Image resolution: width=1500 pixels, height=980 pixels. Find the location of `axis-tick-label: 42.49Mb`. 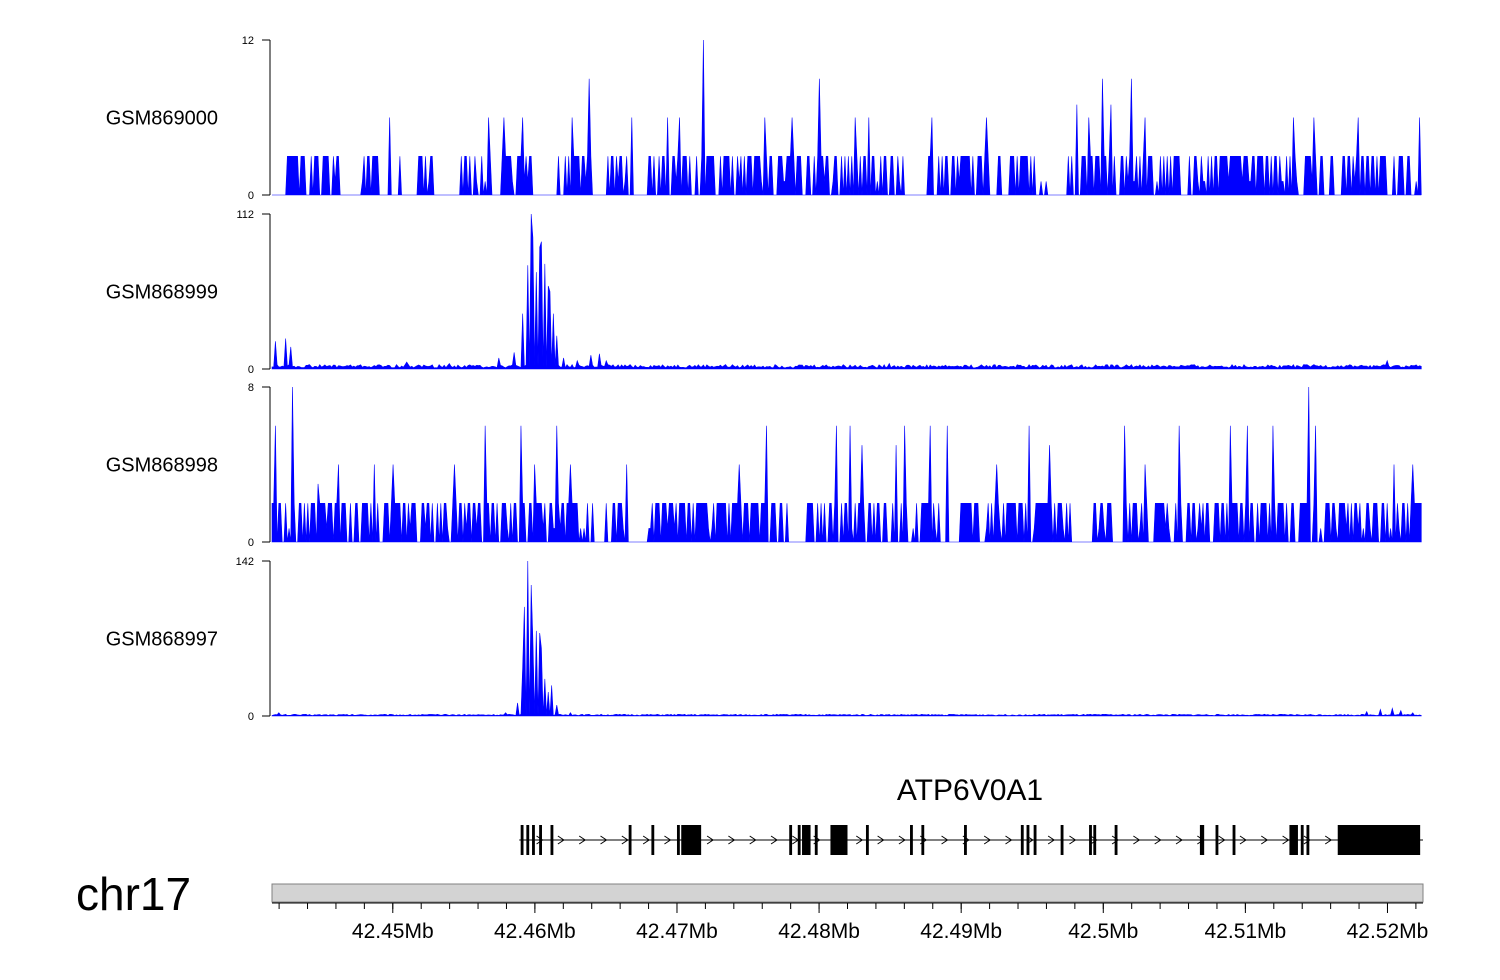

axis-tick-label: 42.49Mb is located at coordinates (961, 931).